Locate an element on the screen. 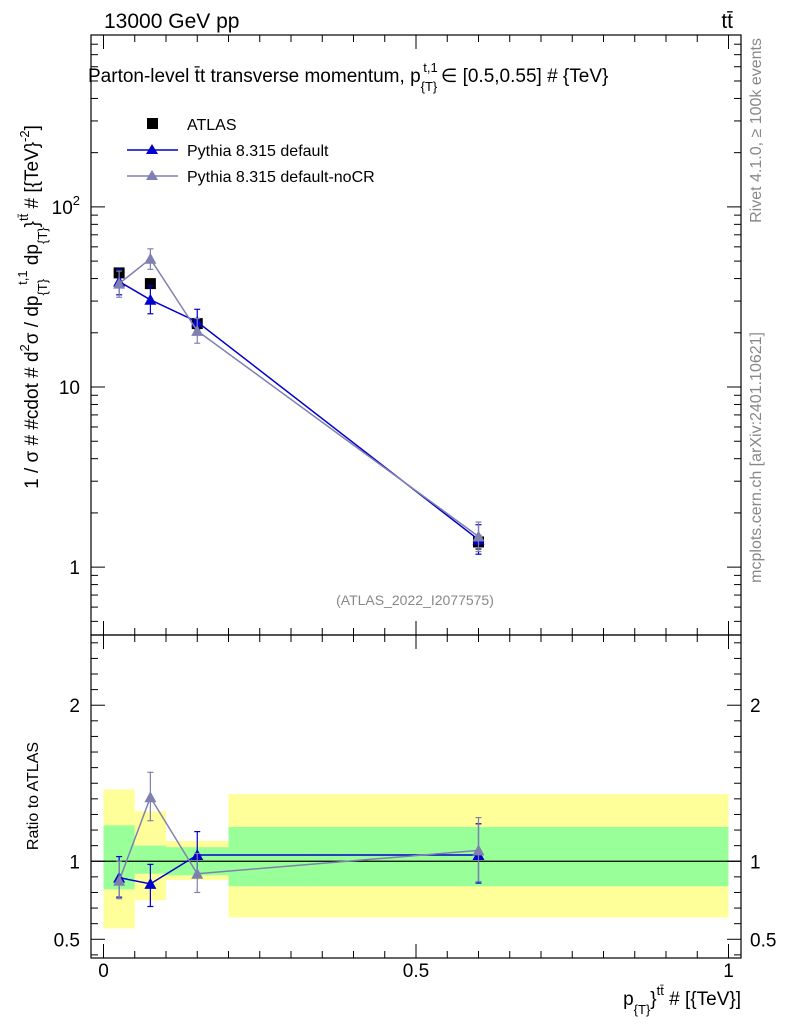 This screenshot has width=786, height=1024. main-ytick-label: 1 is located at coordinates (74, 568).